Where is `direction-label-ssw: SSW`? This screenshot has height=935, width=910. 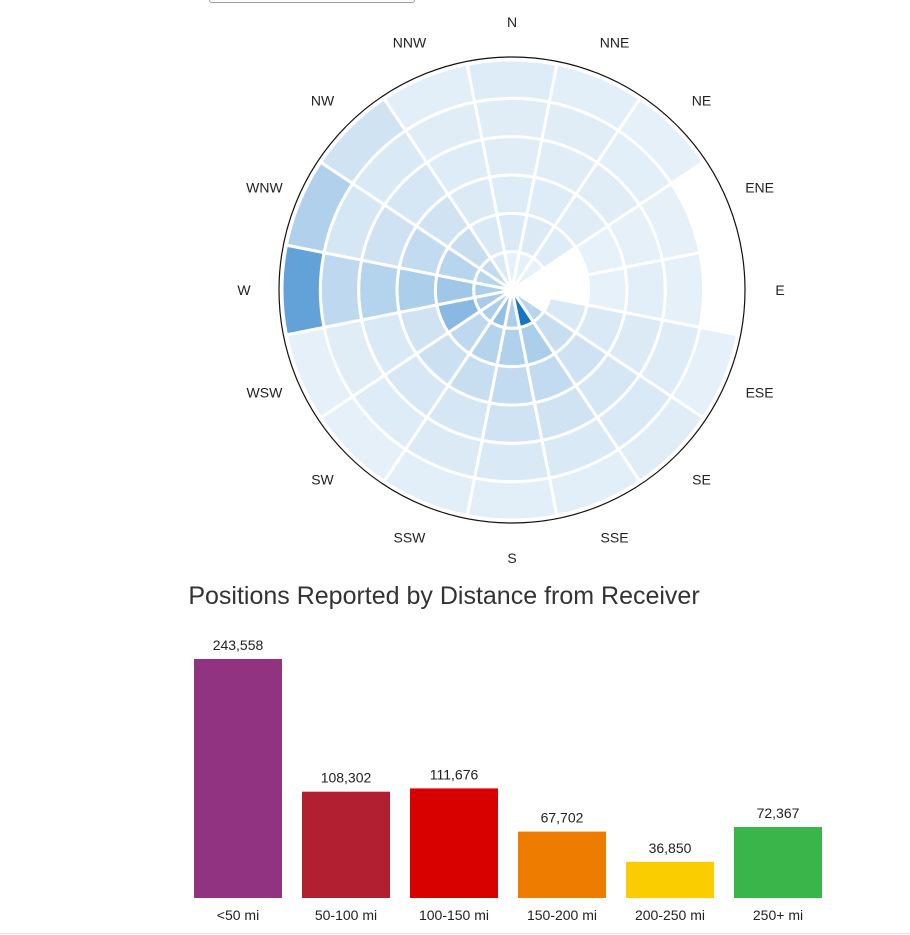 direction-label-ssw: SSW is located at coordinates (409, 538).